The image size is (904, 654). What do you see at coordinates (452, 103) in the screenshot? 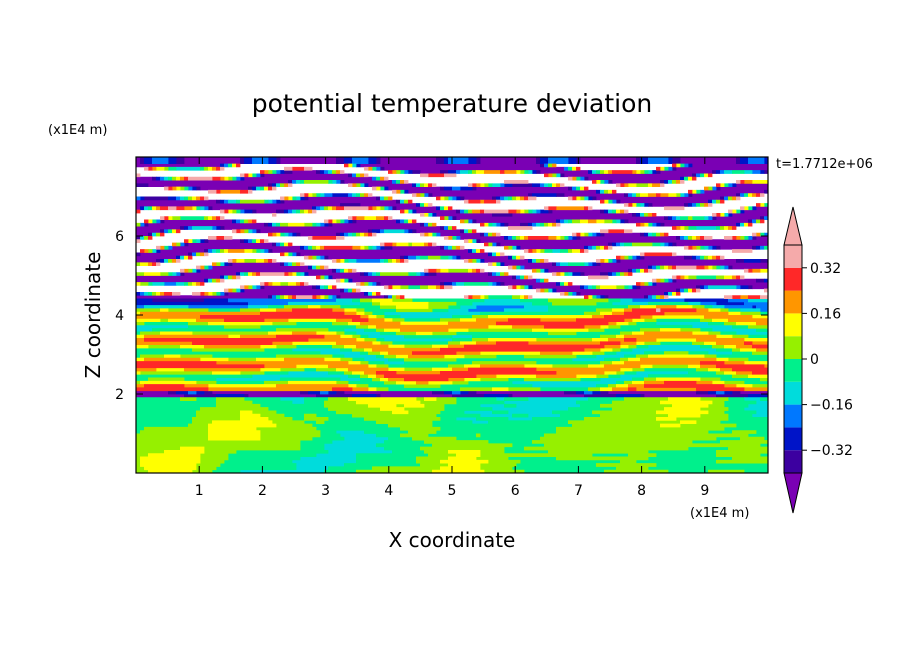
I see `chart-title: potential temperature deviation` at bounding box center [452, 103].